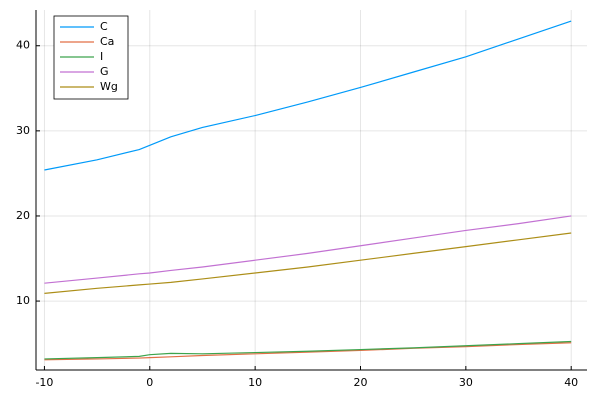 This screenshot has width=600, height=400. I want to click on legend-label: I, so click(101, 56).